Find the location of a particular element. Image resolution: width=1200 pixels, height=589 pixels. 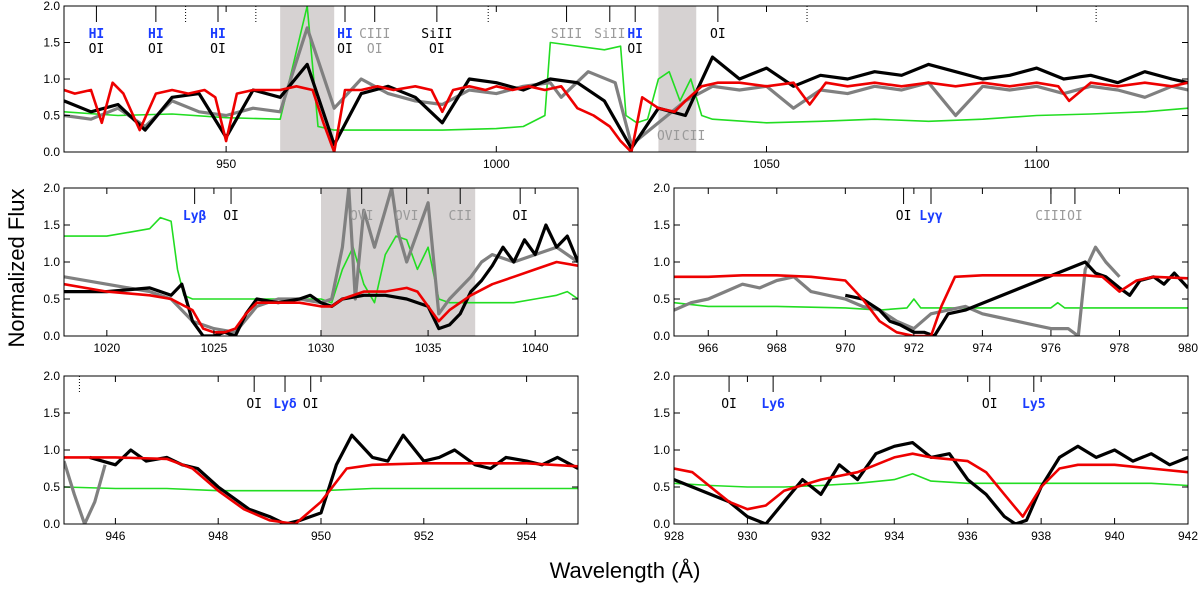

series-error is located at coordinates (321, 489).